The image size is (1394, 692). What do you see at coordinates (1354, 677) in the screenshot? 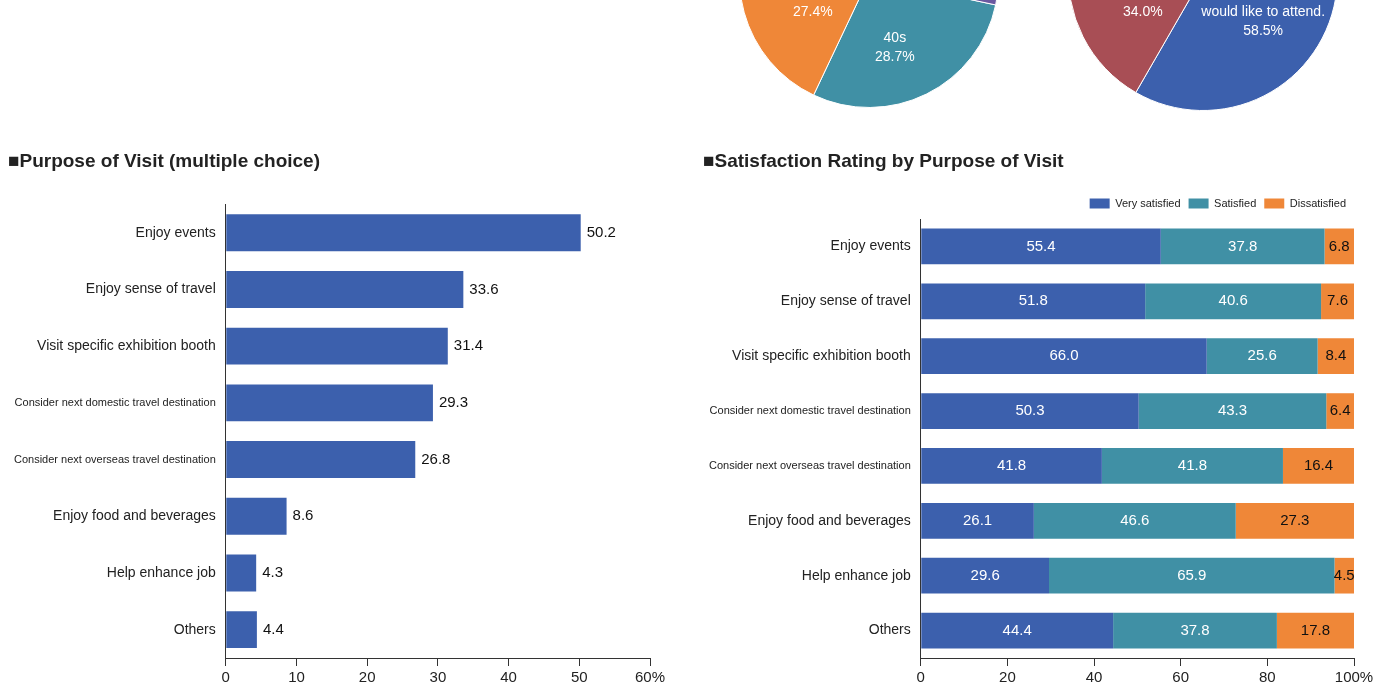
I see `x-tick-label: 100%` at bounding box center [1354, 677].